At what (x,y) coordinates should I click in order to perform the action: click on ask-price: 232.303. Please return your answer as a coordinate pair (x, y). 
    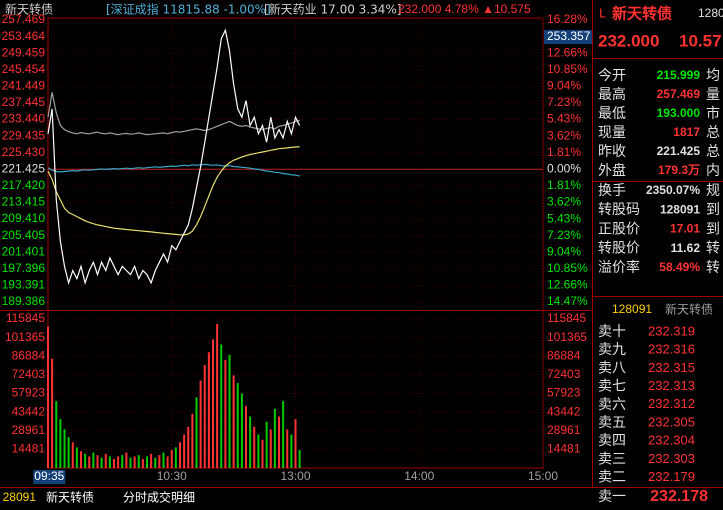
    Looking at the image, I should click on (671, 458).